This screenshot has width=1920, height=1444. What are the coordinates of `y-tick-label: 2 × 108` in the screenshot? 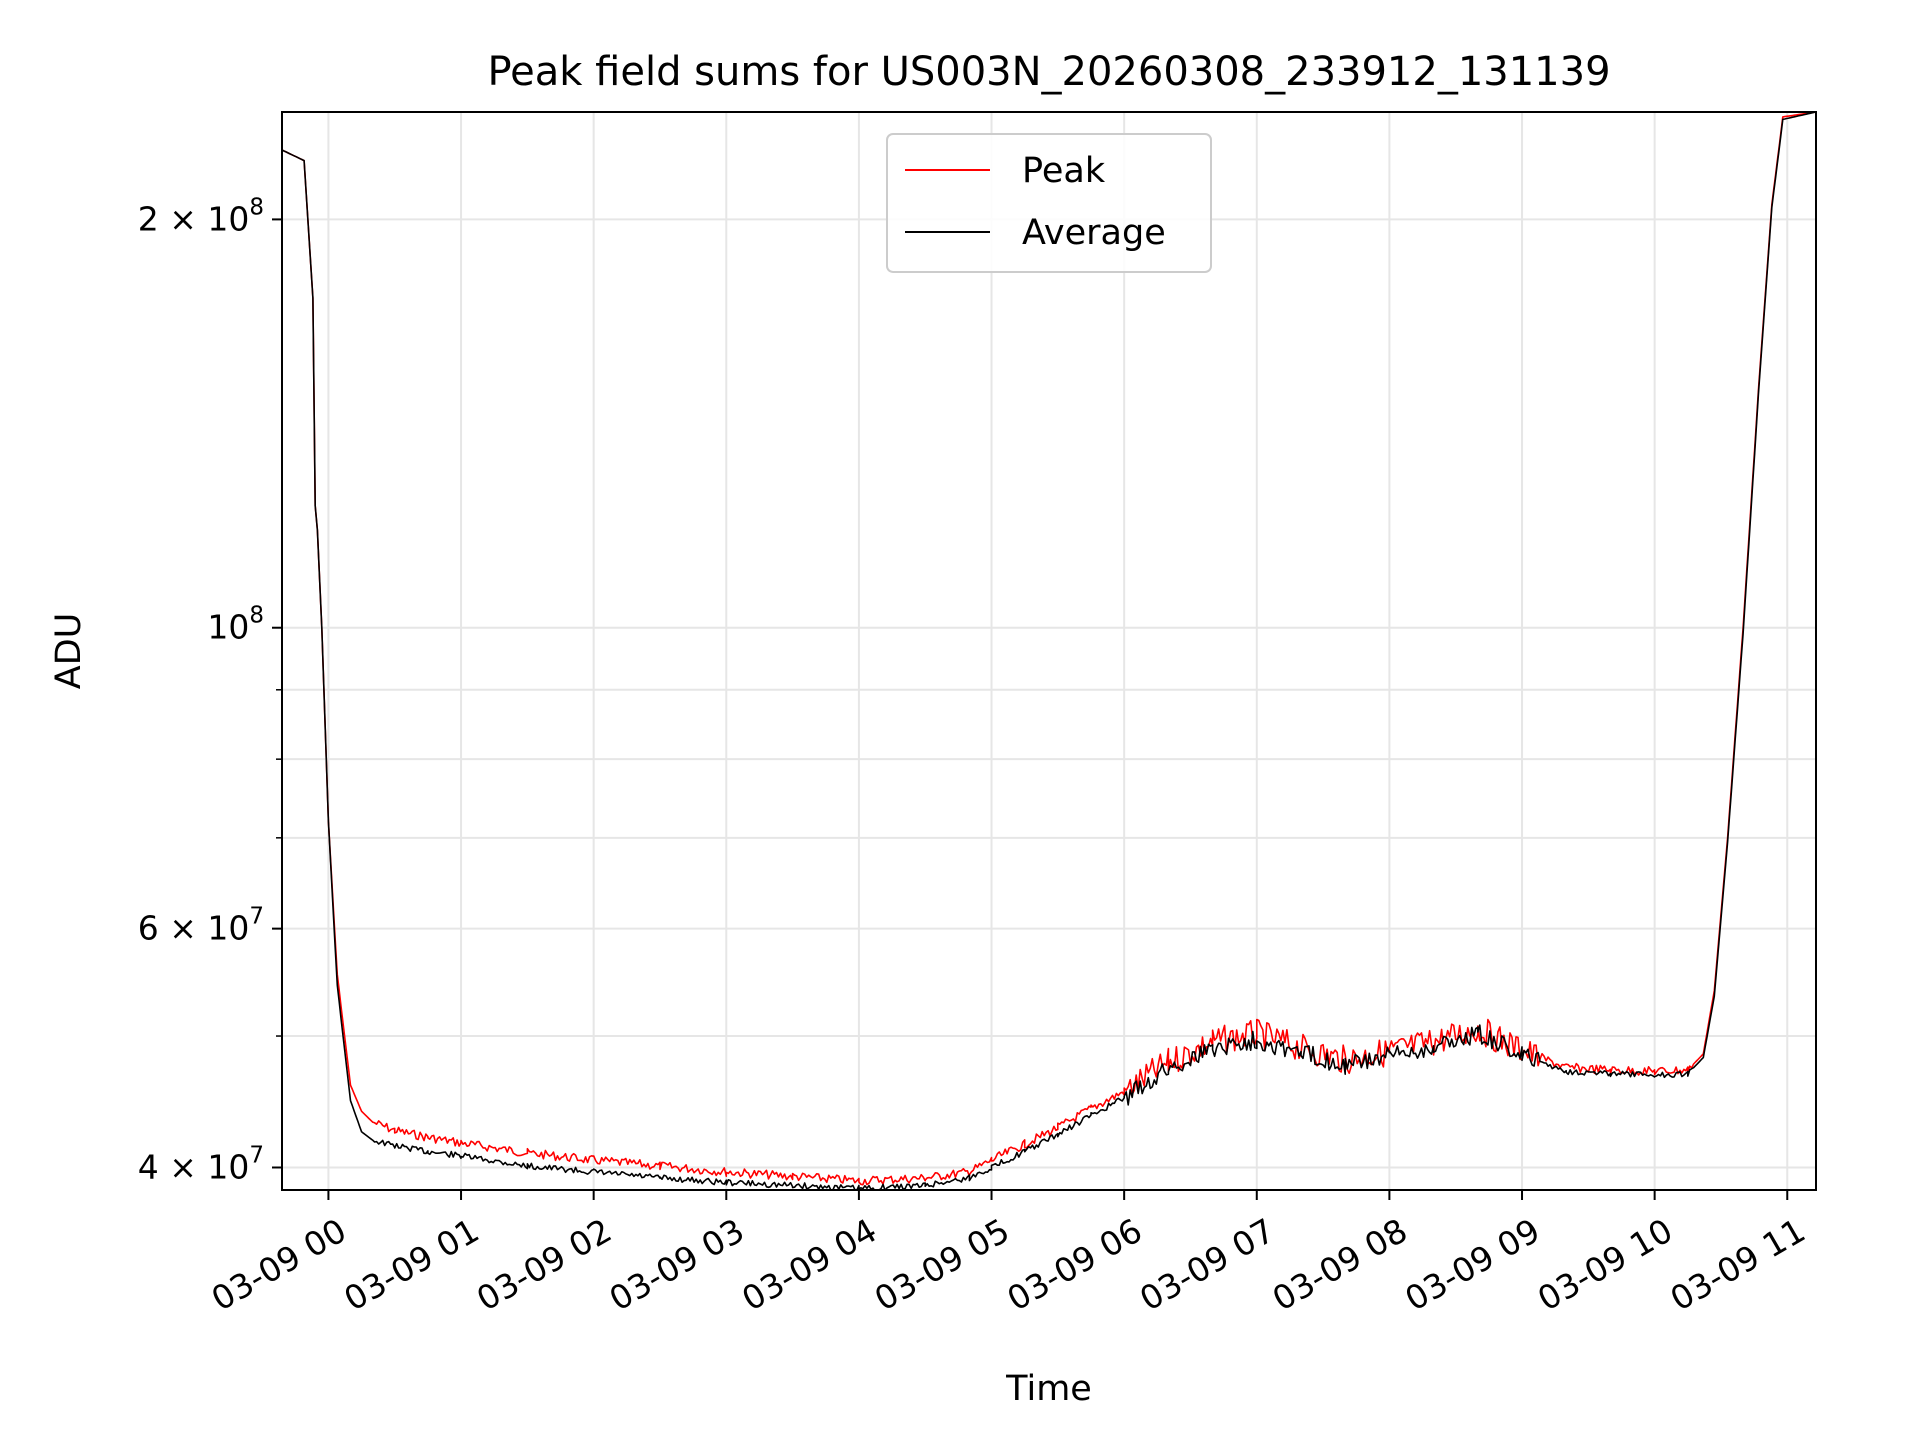 It's located at (201, 216).